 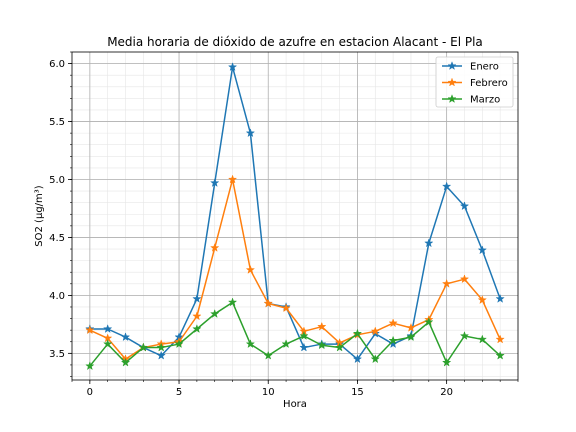 I want to click on x-tick-label: 20, so click(x=446, y=392).